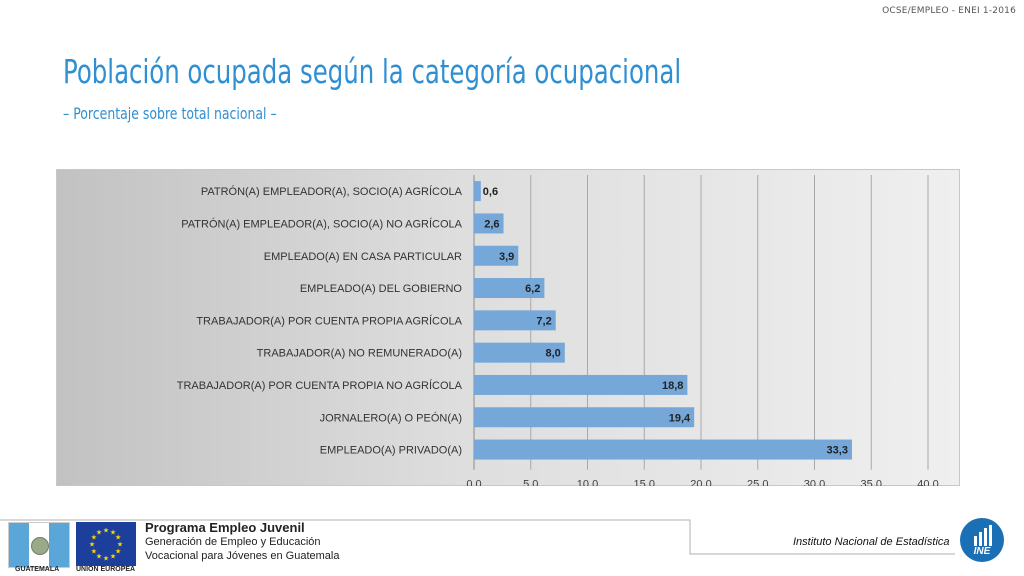 This screenshot has width=1024, height=576. I want to click on category-label: TRABAJADOR(A) POR CUENTA PROPIA AGRÍCOLA, so click(329, 320).